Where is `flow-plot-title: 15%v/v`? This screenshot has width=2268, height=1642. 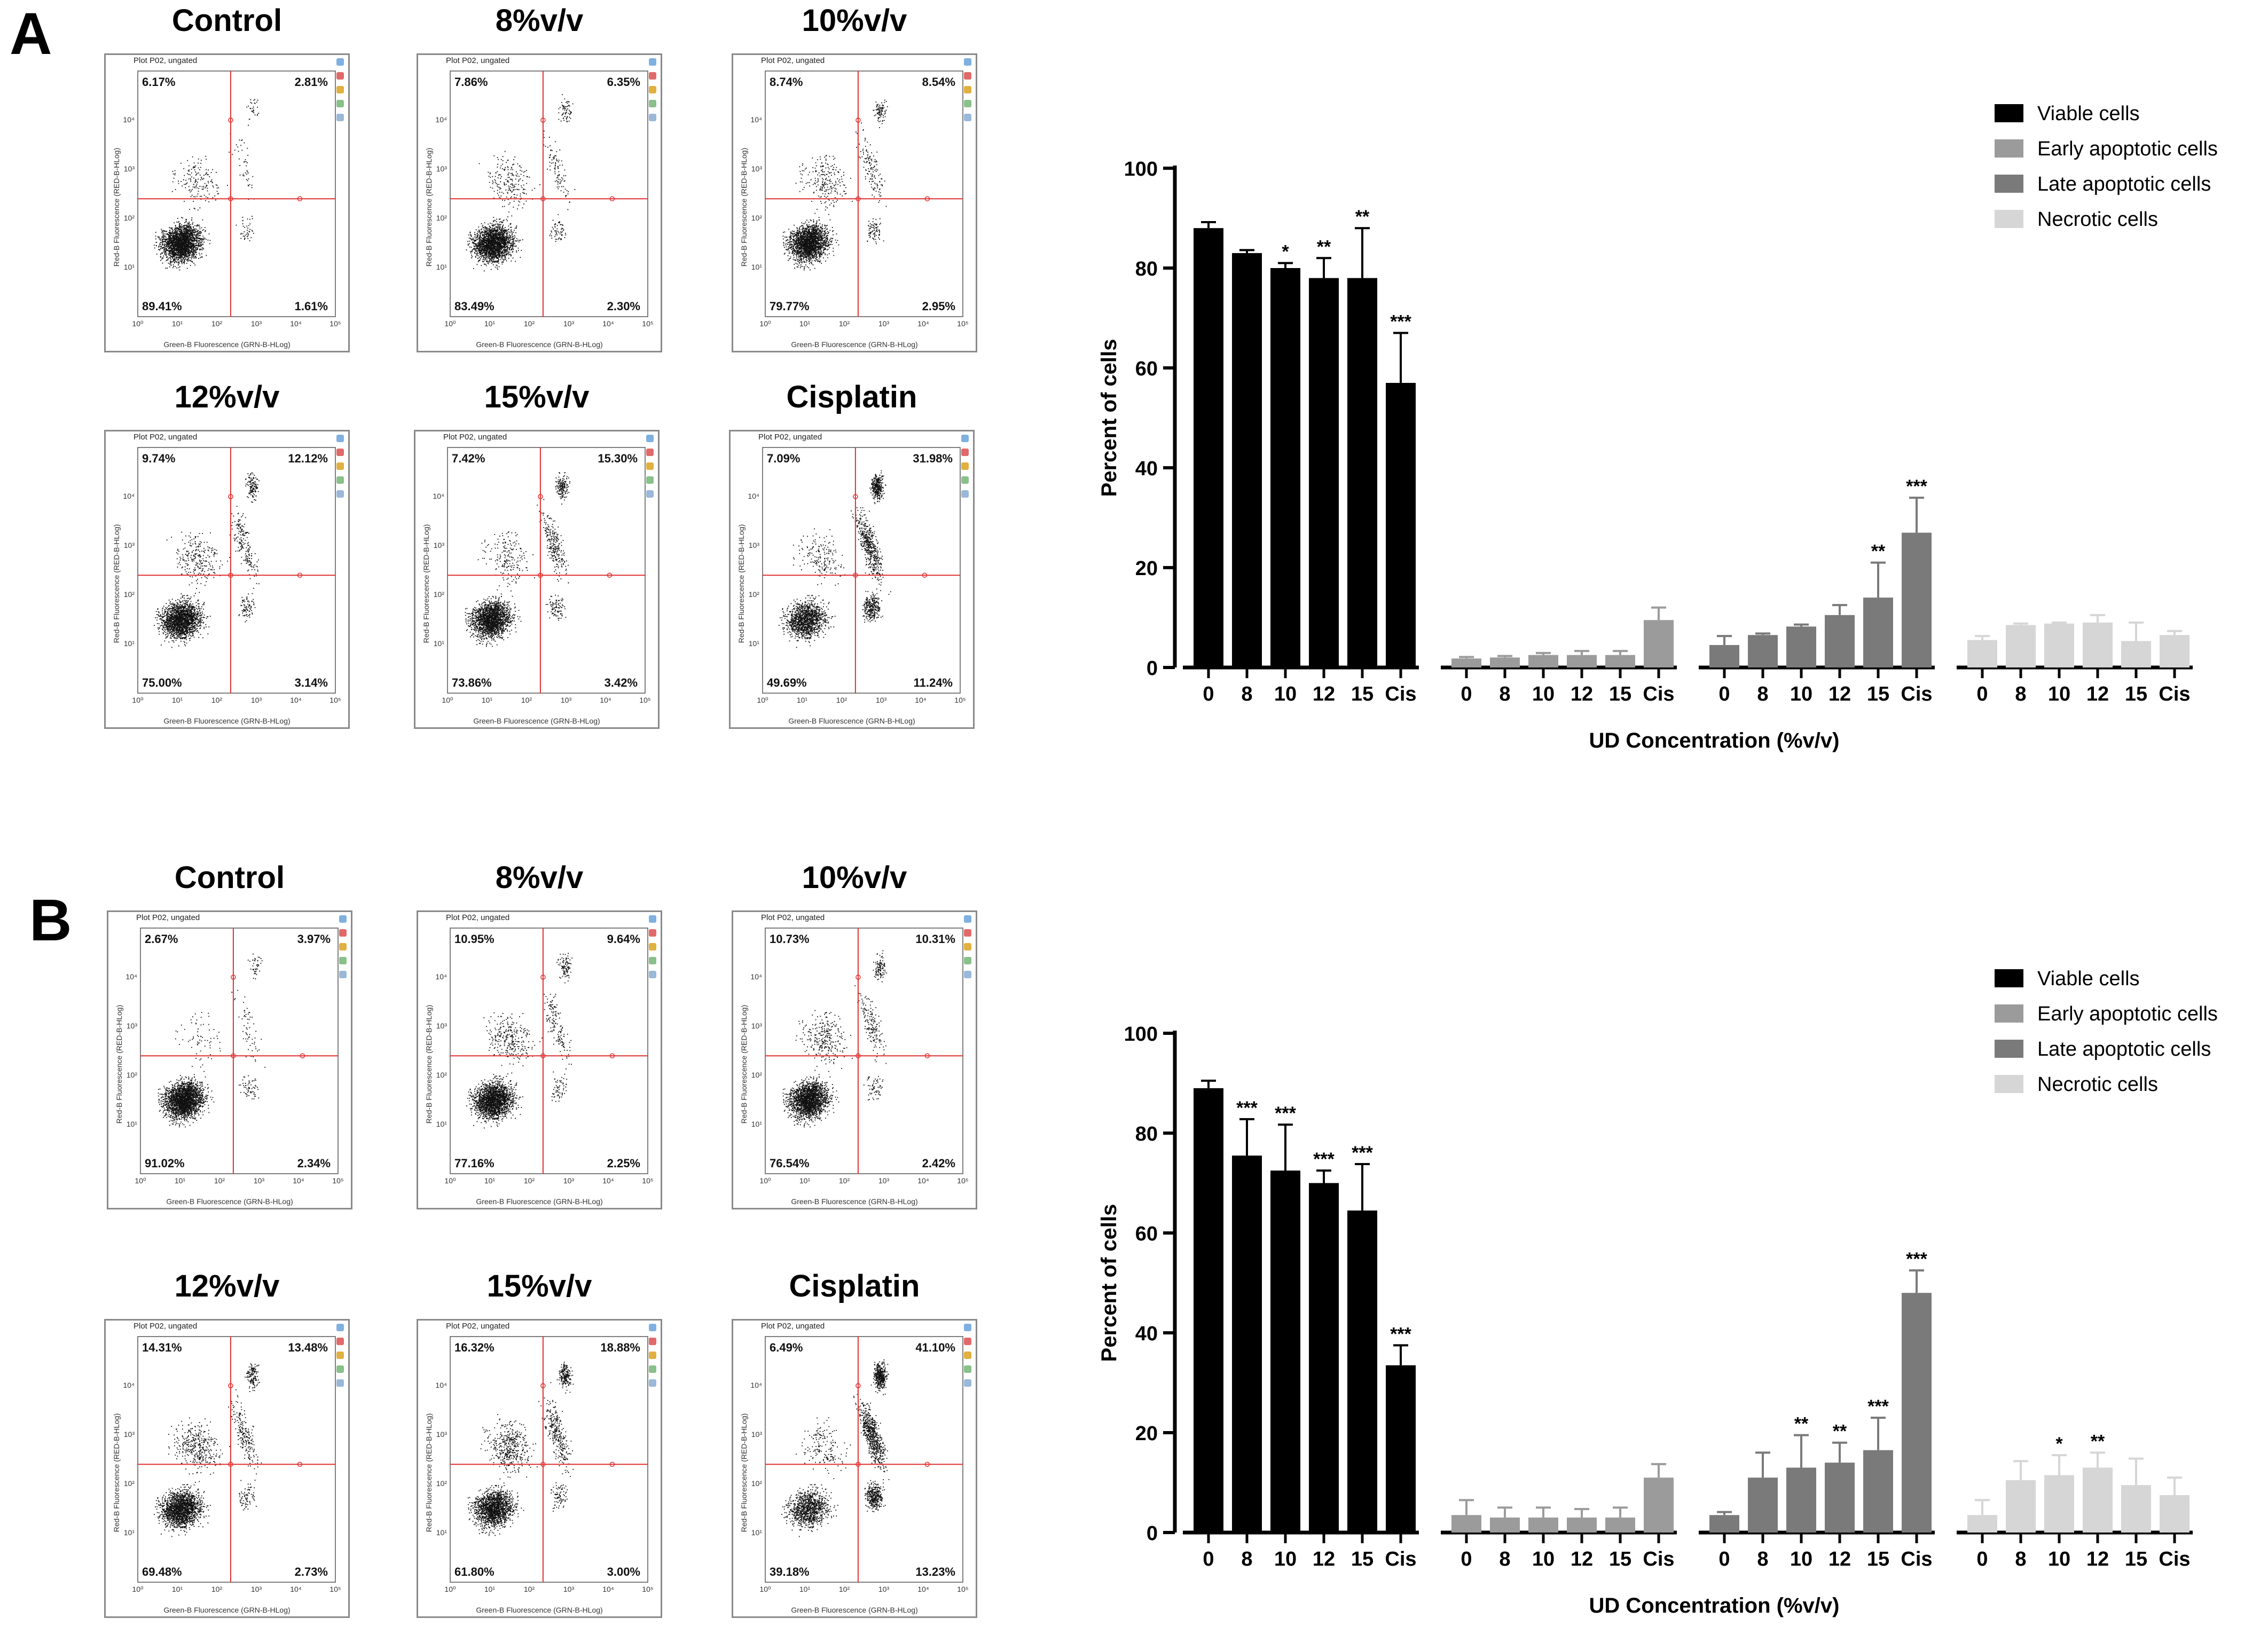
flow-plot-title: 15%v/v is located at coordinates (537, 397).